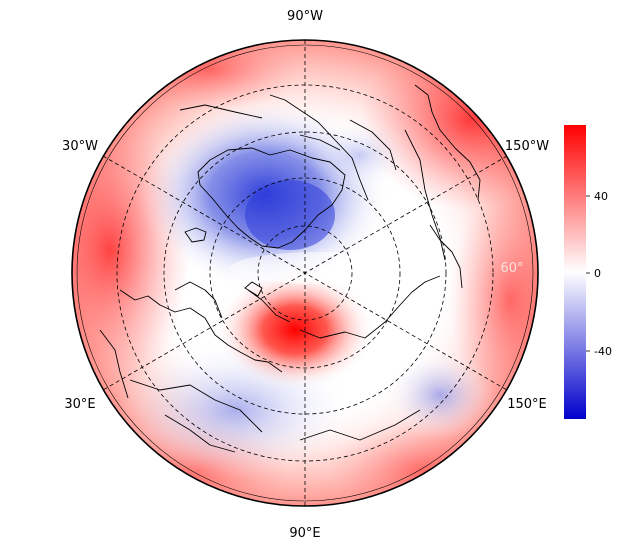 This screenshot has height=552, width=625. I want to click on lon-label-30e: 30°E, so click(79, 404).